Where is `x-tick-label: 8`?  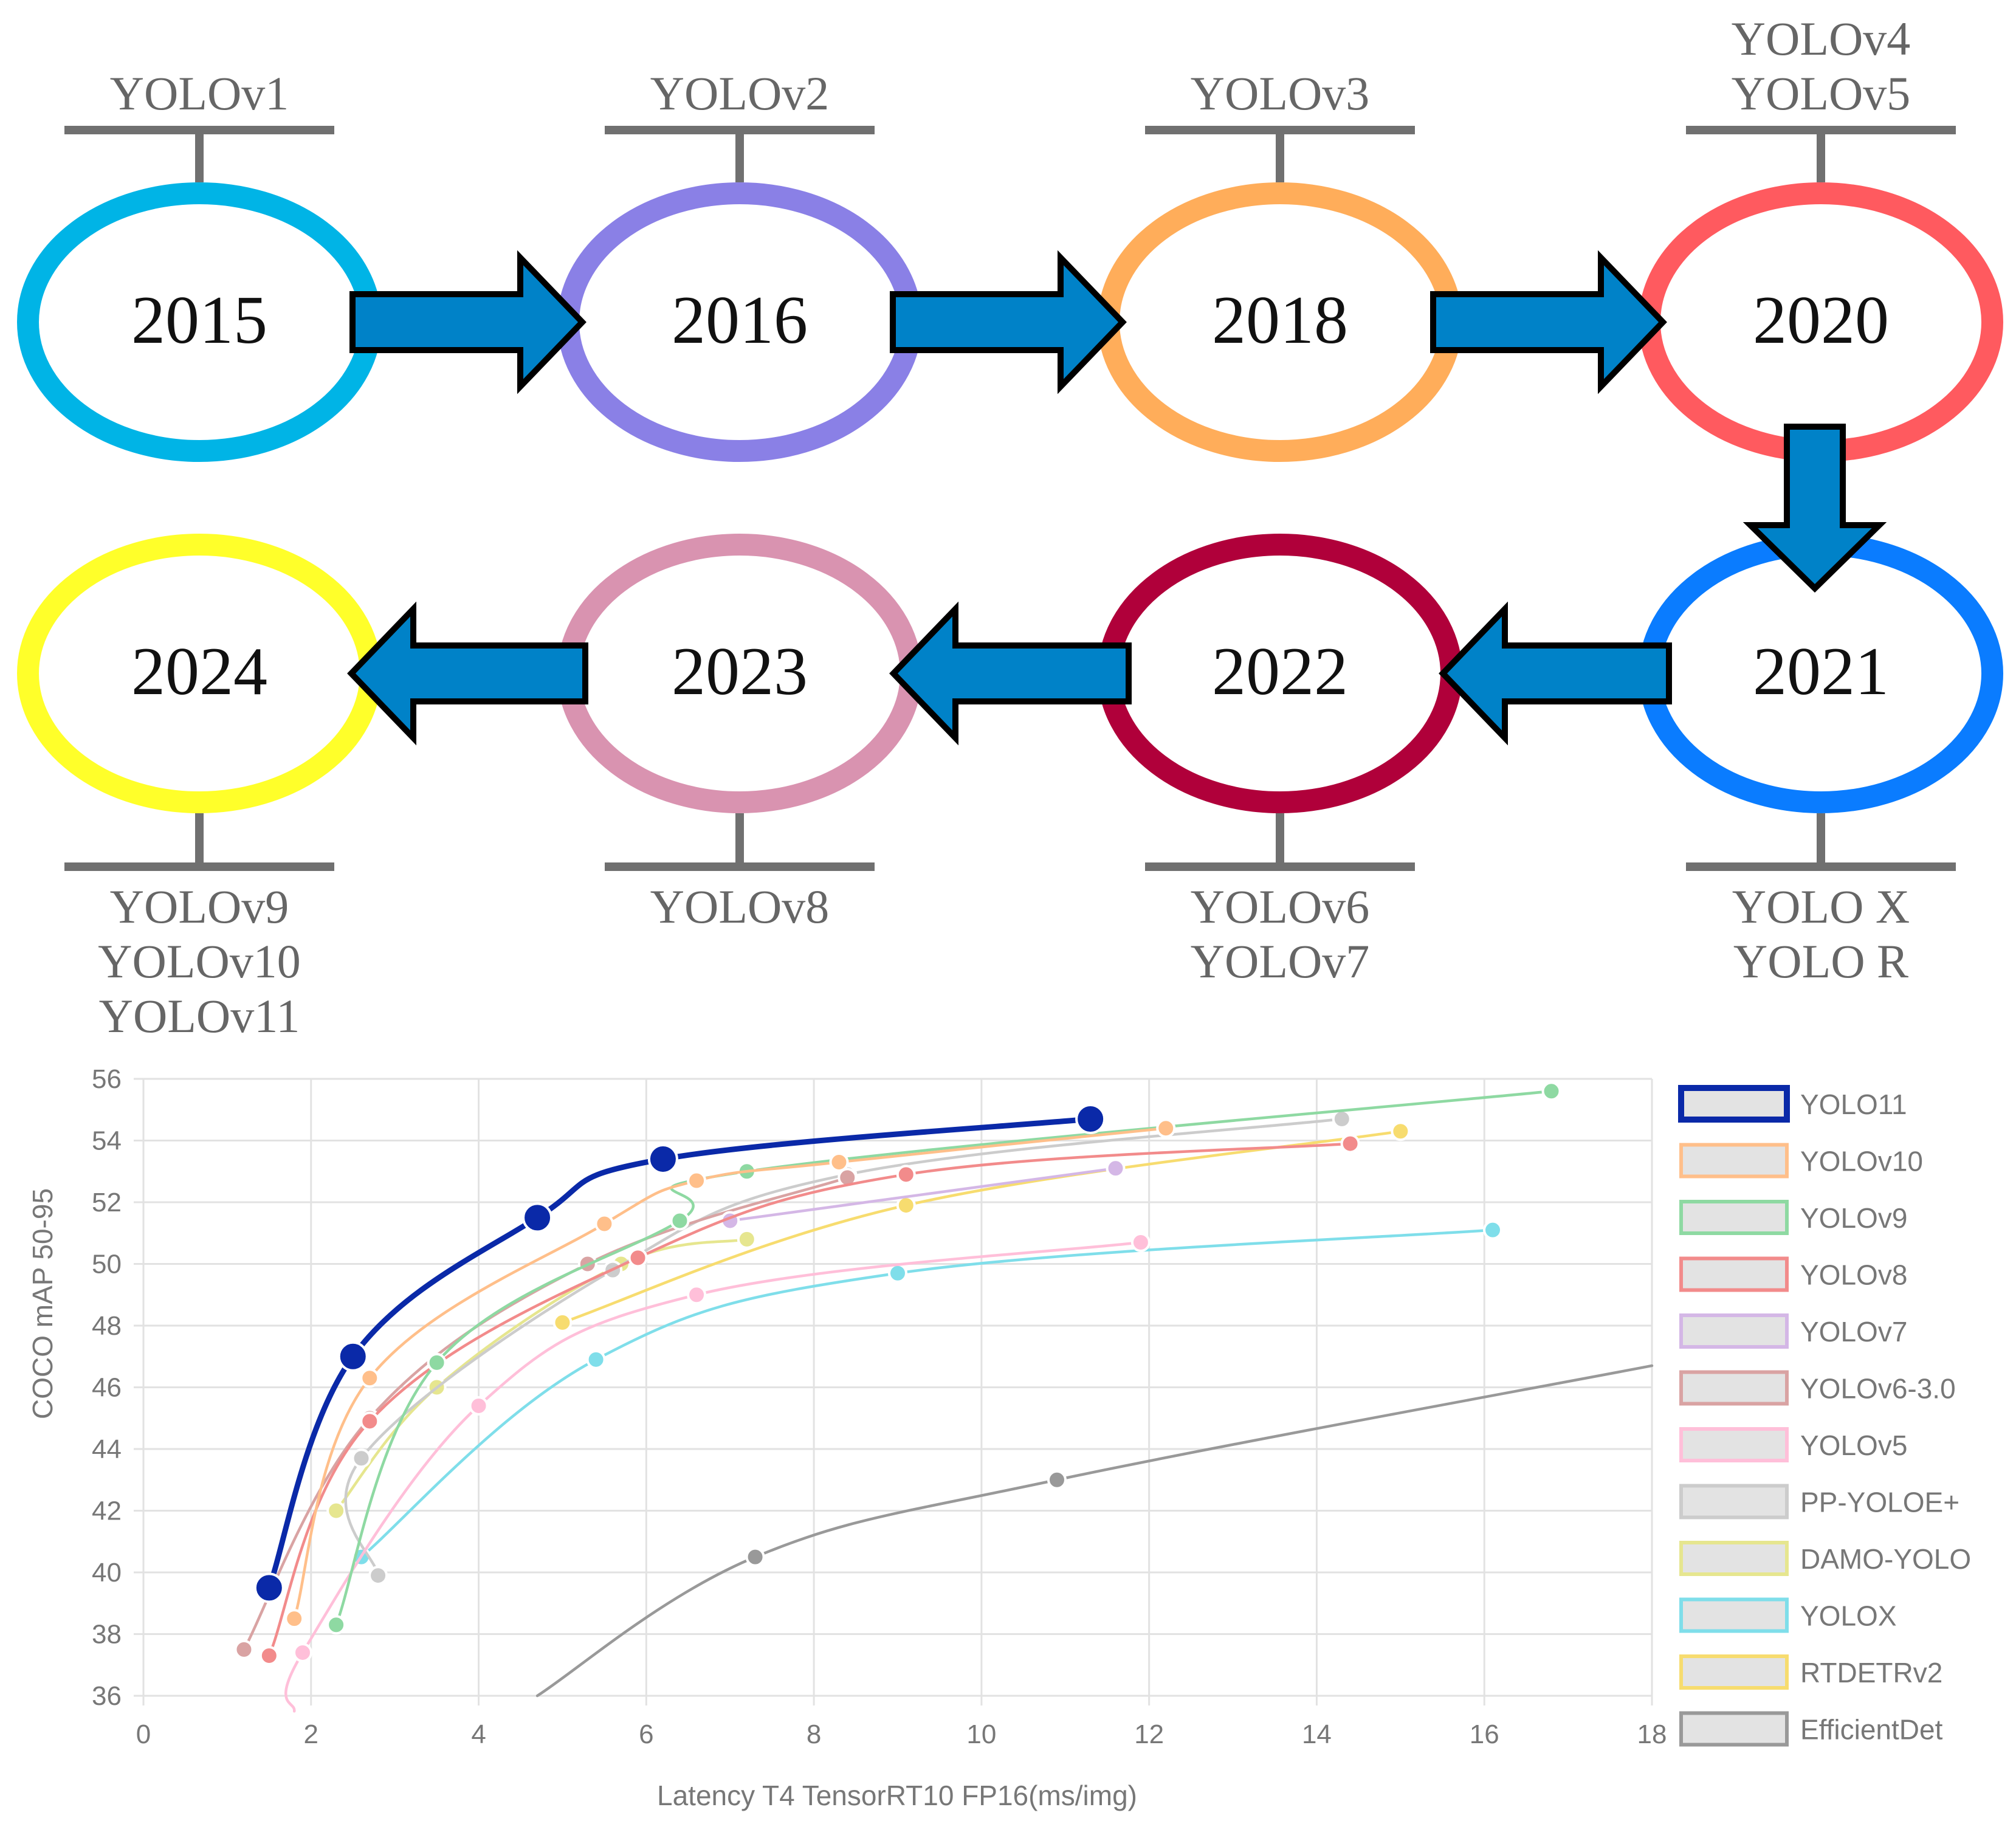
x-tick-label: 8 is located at coordinates (814, 1734).